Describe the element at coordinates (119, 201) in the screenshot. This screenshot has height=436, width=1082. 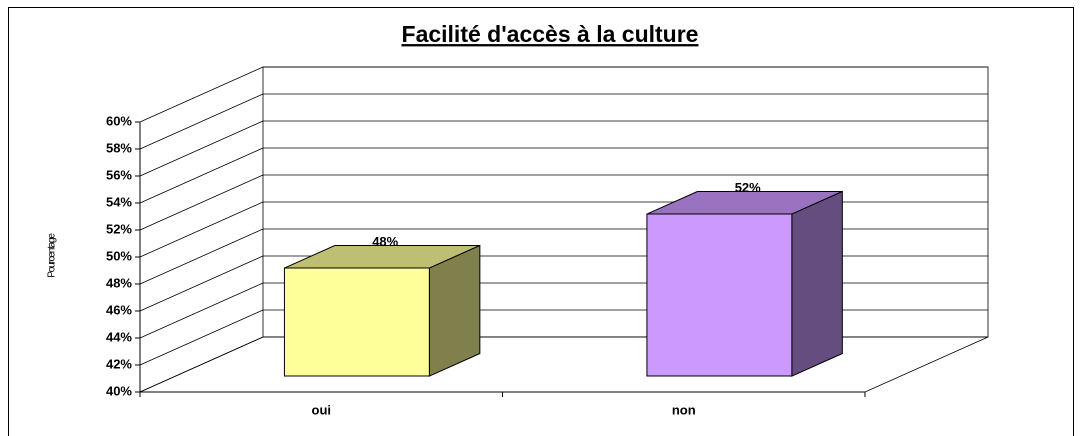
I see `y-tick-label: 54%` at that location.